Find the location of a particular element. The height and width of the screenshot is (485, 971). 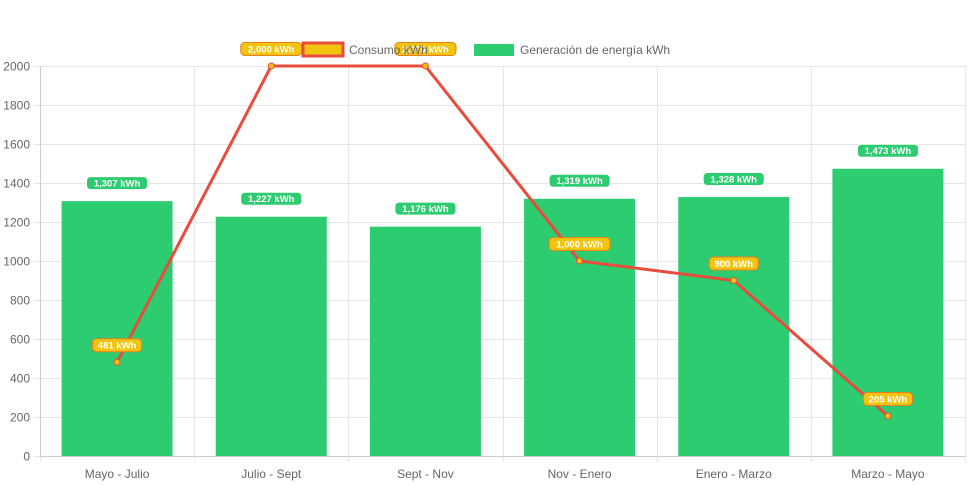

y-tick-label: 1400 is located at coordinates (16, 184).